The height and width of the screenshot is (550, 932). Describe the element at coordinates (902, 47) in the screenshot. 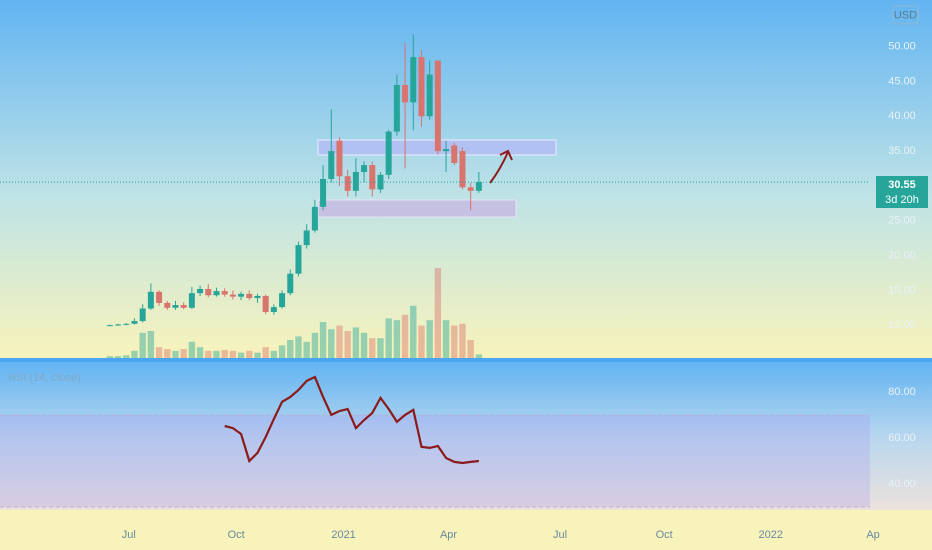

I see `y-tick-label: 50.00` at that location.